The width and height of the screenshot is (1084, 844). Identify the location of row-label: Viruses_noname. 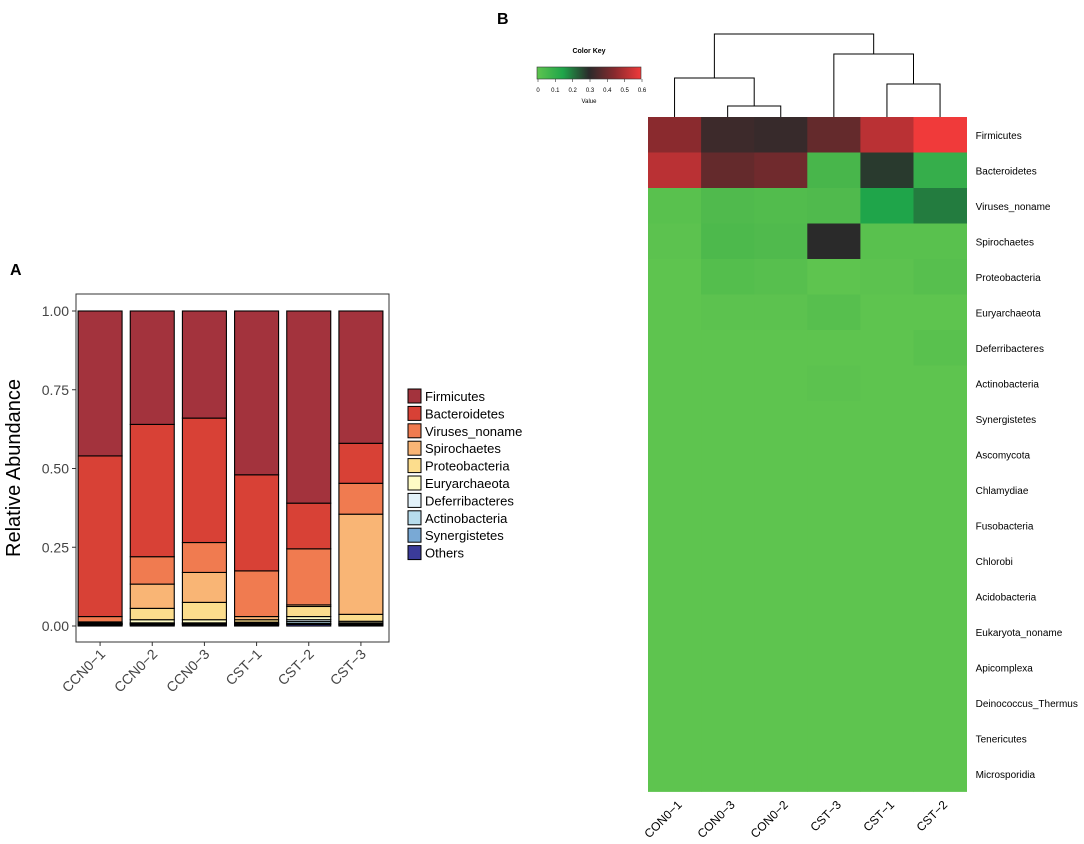
(1013, 207).